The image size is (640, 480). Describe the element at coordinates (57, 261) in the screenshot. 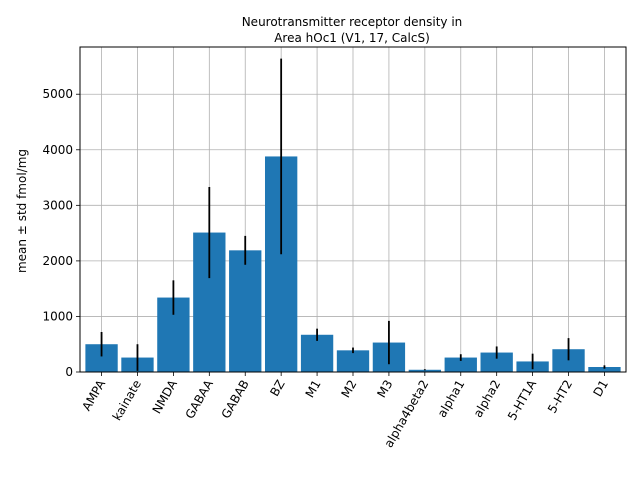

I see `y-tick-label: 2000` at that location.